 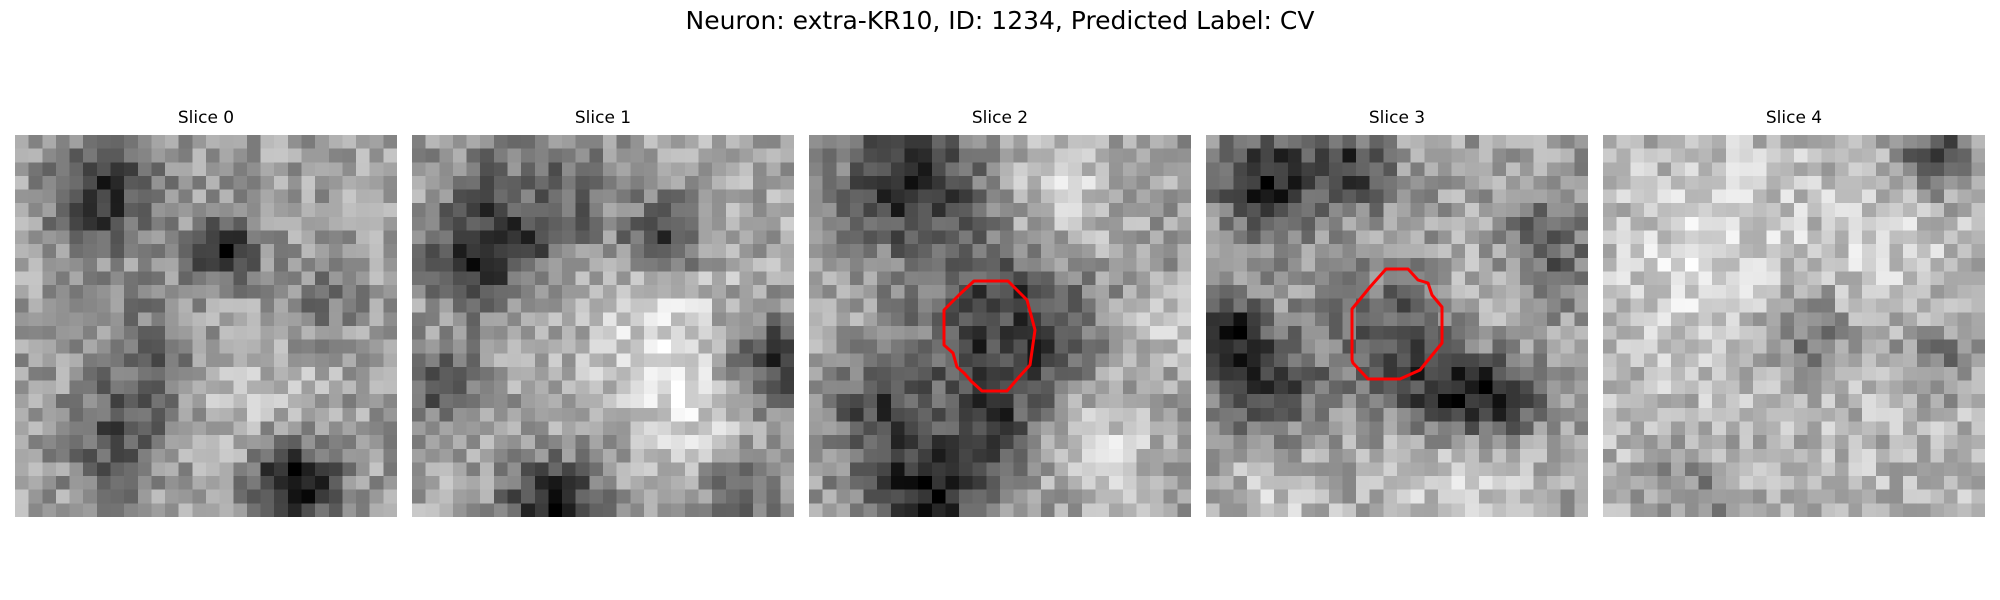 I want to click on slice-0-pixels, so click(x=206, y=326).